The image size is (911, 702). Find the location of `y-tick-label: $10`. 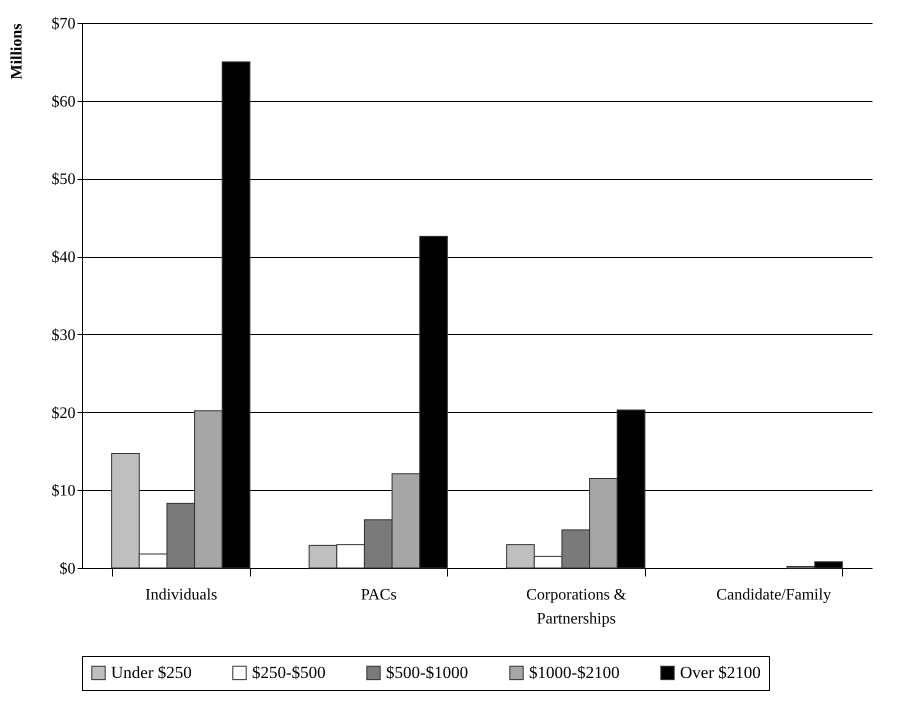

y-tick-label: $10 is located at coordinates (64, 491).